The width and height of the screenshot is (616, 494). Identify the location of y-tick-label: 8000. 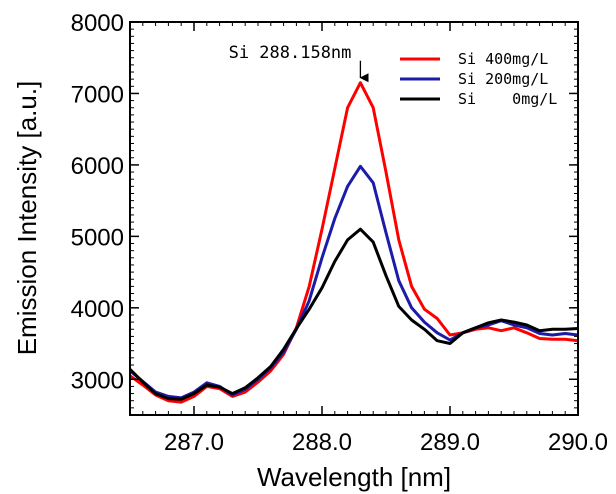
(97, 23).